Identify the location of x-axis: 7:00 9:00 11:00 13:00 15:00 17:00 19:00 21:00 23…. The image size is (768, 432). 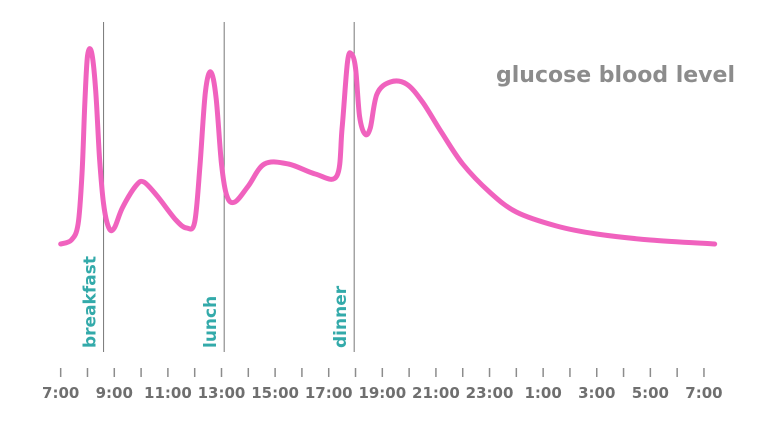
(382, 385).